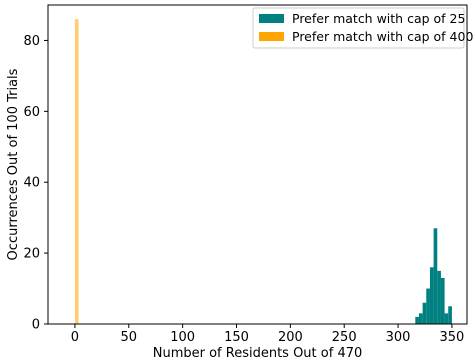  I want to click on y-axis-label: Occurrences Out of 100 Trials, so click(13, 164).